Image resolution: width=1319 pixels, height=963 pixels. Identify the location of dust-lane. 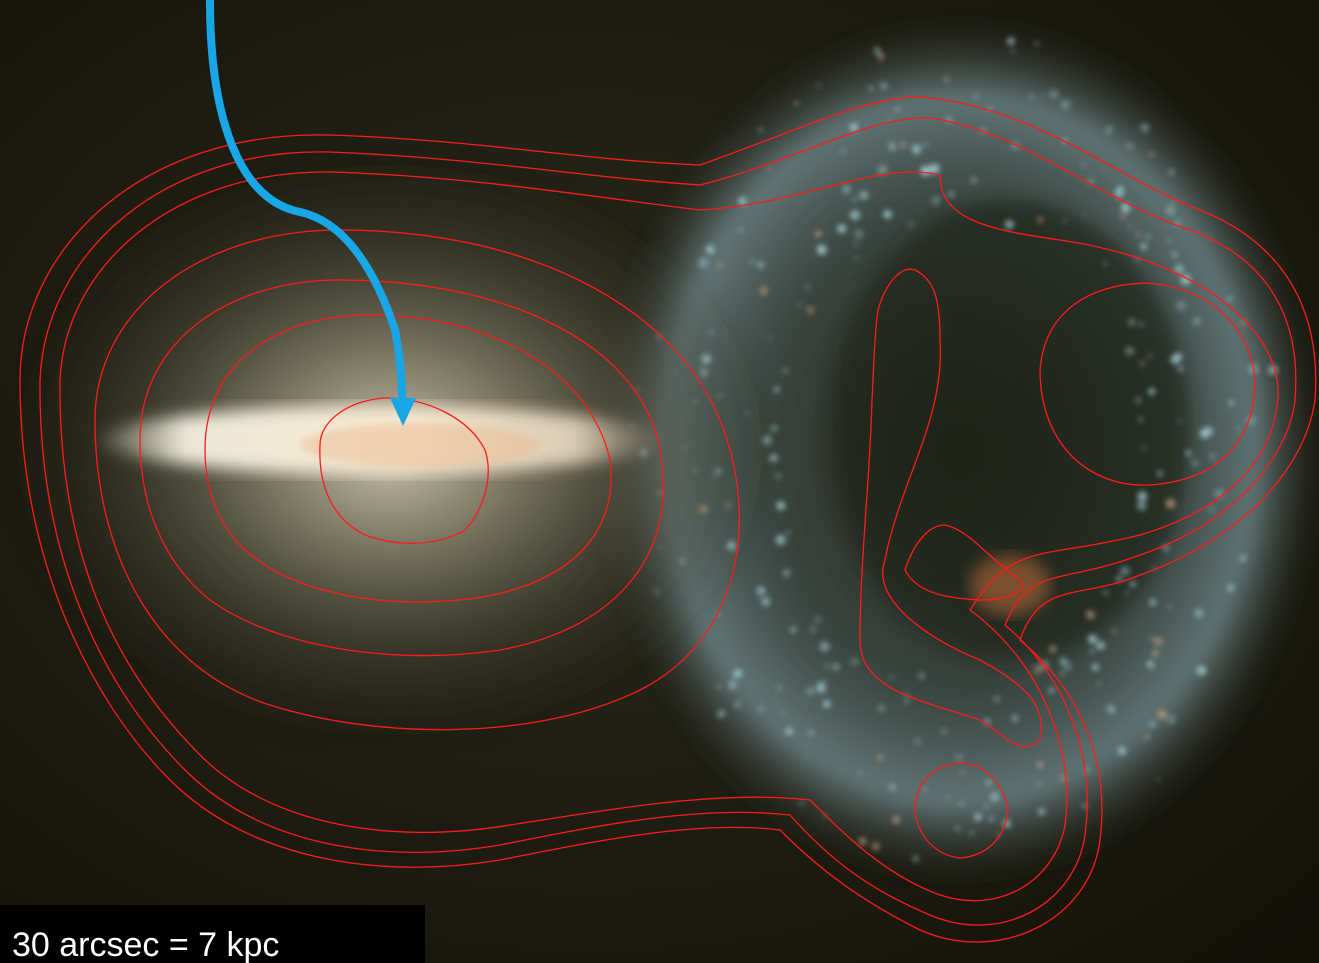
(420, 445).